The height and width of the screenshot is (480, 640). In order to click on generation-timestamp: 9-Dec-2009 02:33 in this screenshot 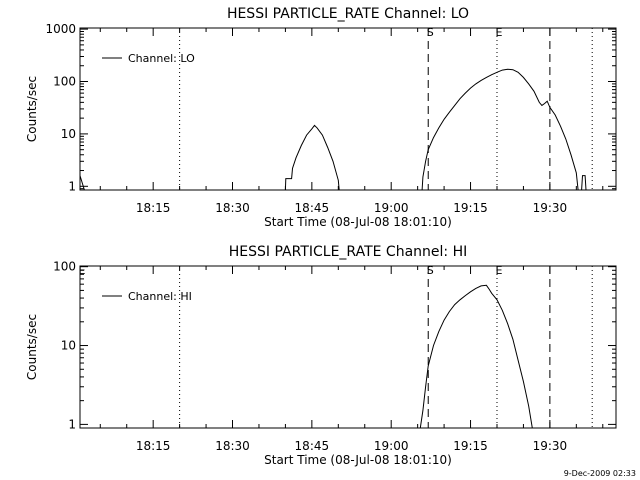, I will do `click(600, 473)`.